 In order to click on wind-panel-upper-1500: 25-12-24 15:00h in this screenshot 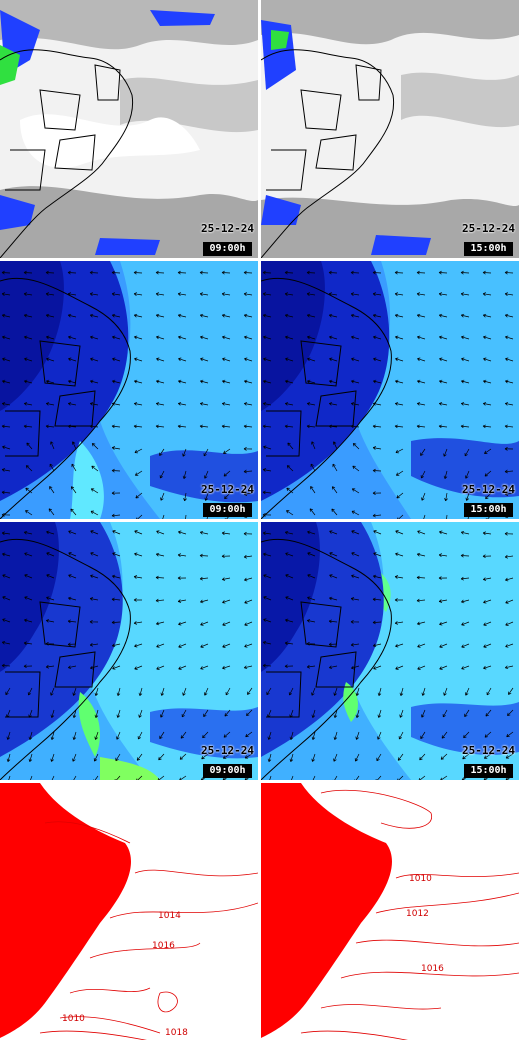, I will do `click(390, 390)`.